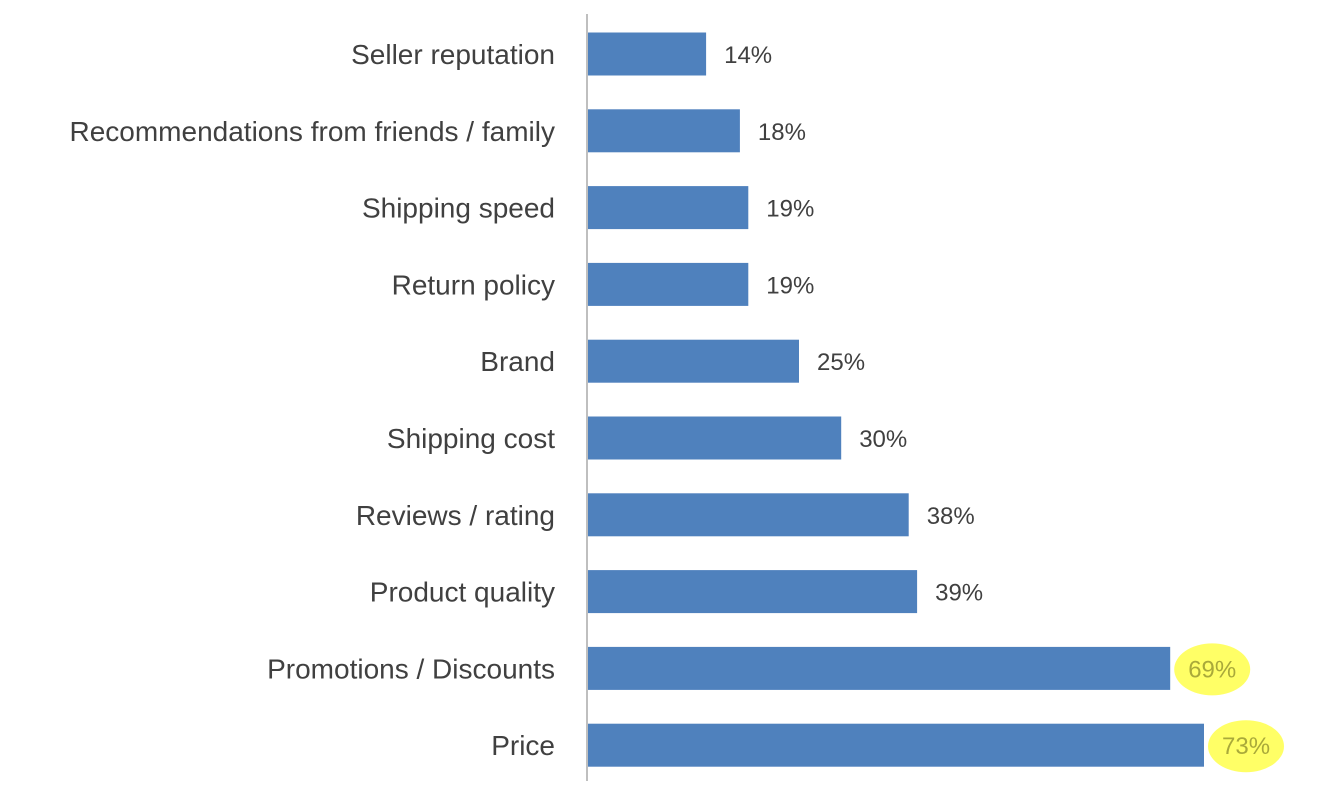 Image resolution: width=1320 pixels, height=793 pixels. What do you see at coordinates (455, 515) in the screenshot?
I see `category-label: Reviews / rating` at bounding box center [455, 515].